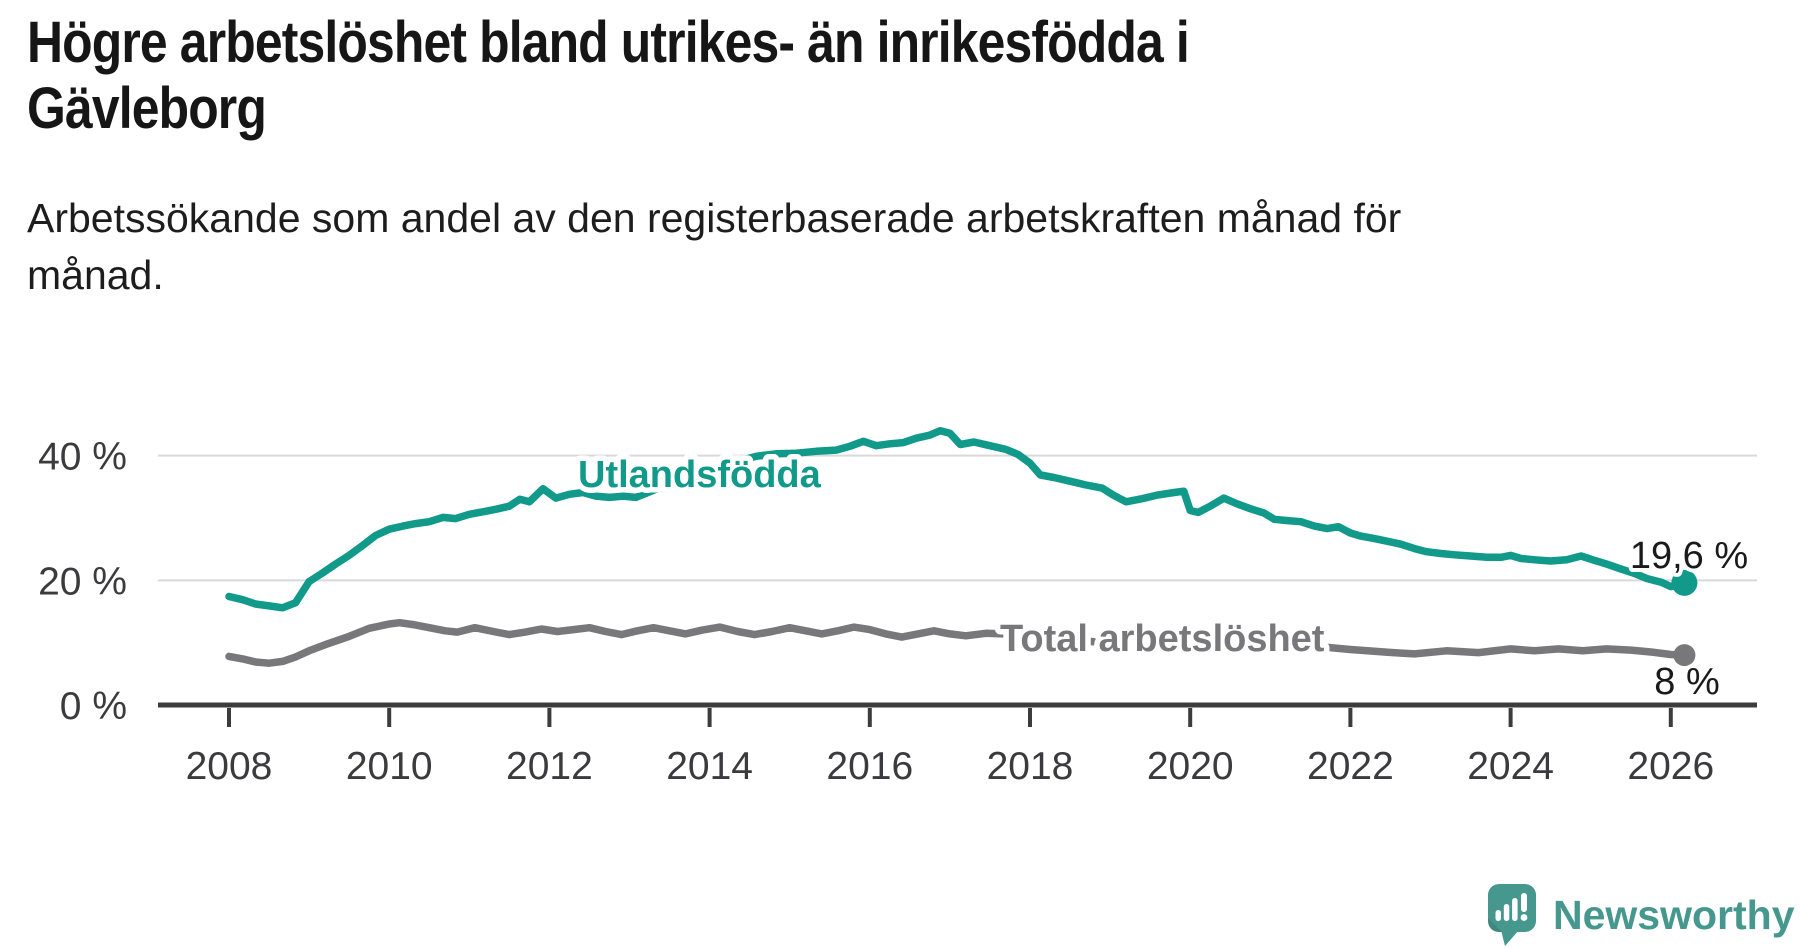 The image size is (1800, 948). Describe the element at coordinates (1030, 766) in the screenshot. I see `x-tick-label-2018: 2018` at that location.